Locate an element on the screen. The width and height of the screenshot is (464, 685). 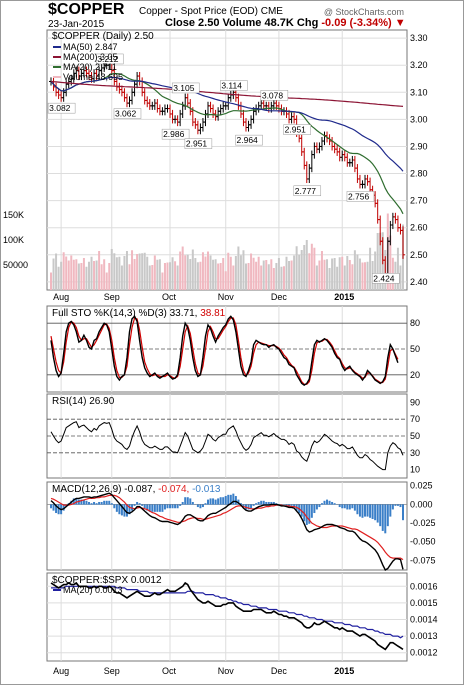
rsi-y-tick-label: 70 is located at coordinates (415, 419).